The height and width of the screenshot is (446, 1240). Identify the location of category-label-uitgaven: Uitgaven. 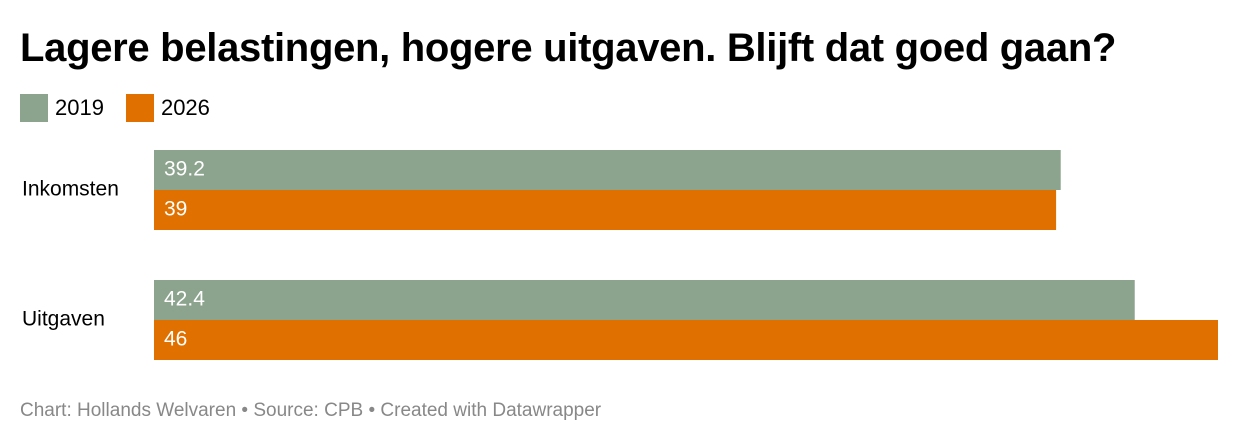
(63, 319).